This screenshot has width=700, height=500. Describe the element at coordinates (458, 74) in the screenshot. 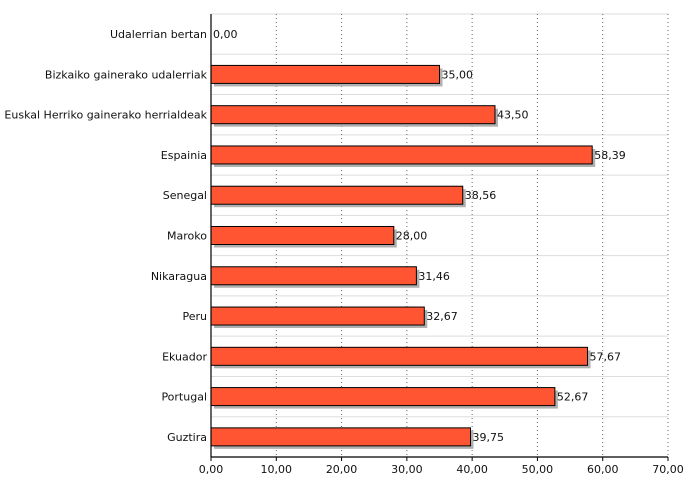

I see `value-label: 35,00` at that location.